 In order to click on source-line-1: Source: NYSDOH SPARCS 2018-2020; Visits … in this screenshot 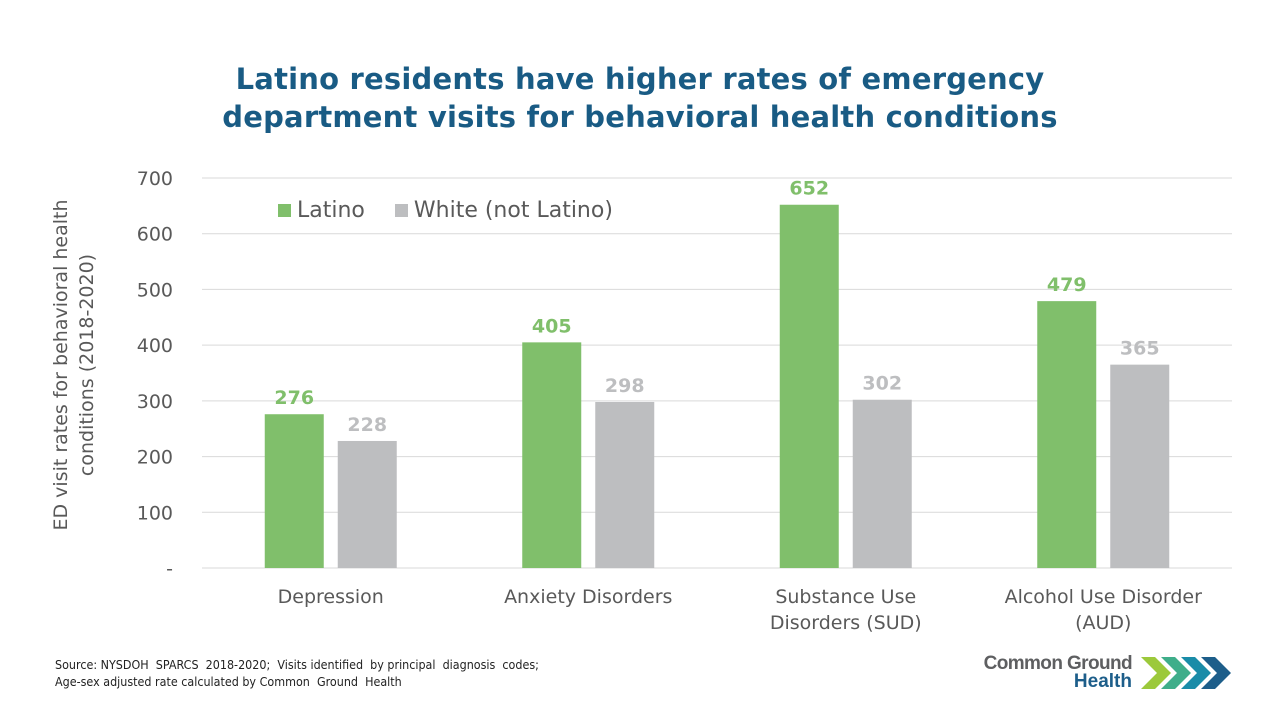, I will do `click(297, 665)`.